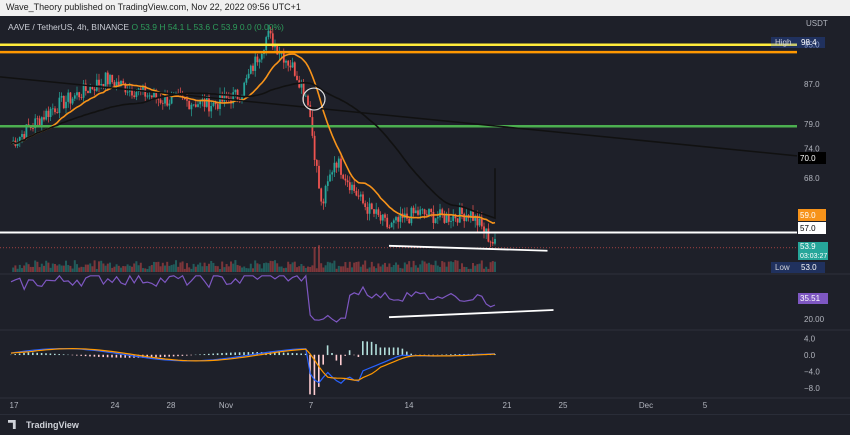 Image resolution: width=850 pixels, height=435 pixels. What do you see at coordinates (814, 319) in the screenshot?
I see `price-tick-label: 20.00` at bounding box center [814, 319].